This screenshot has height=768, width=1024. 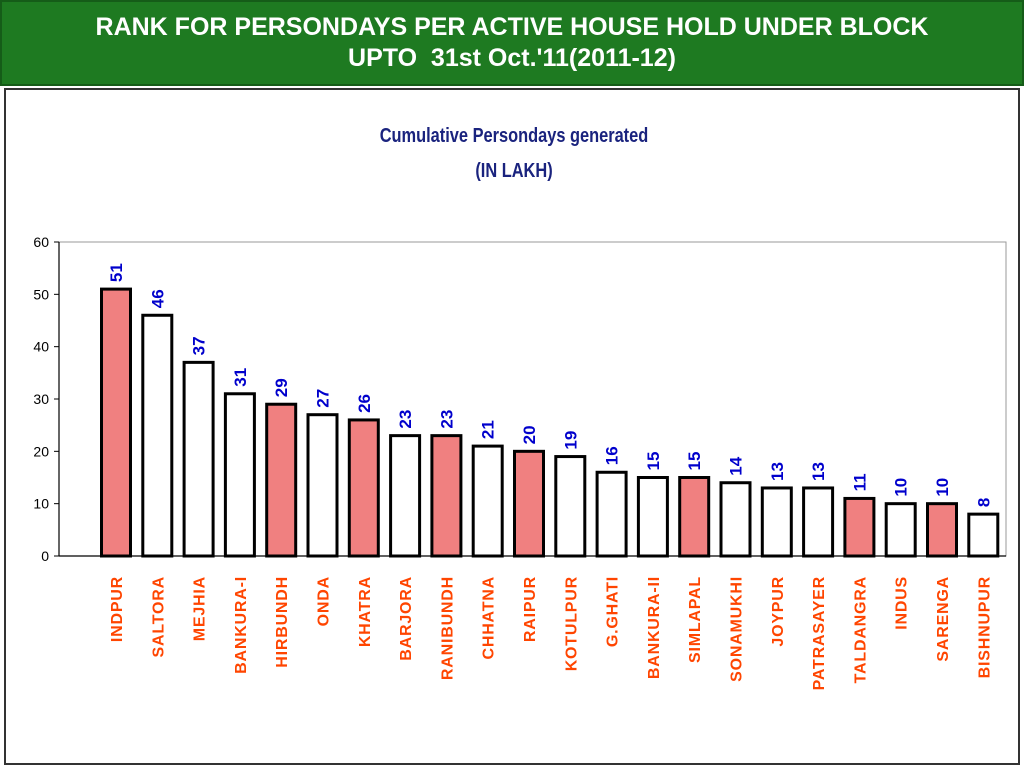 What do you see at coordinates (282, 622) in the screenshot?
I see `category-label: HIRBUNDH` at bounding box center [282, 622].